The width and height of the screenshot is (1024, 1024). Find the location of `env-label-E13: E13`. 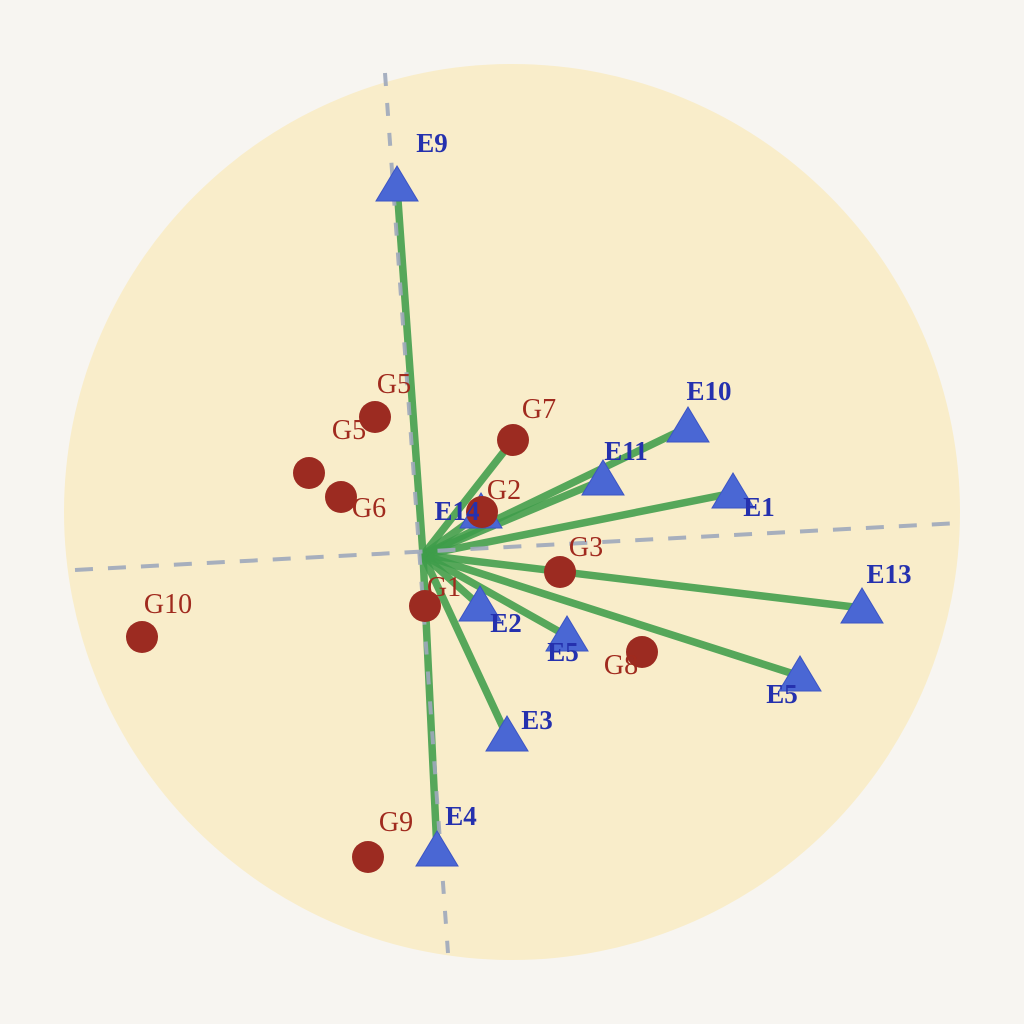

env-label-E13: E13 is located at coordinates (888, 574).